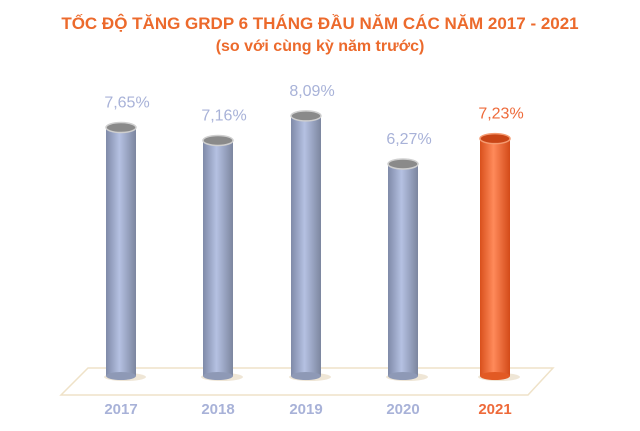 This screenshot has height=431, width=640. I want to click on x-tick-label: 2021, so click(494, 409).